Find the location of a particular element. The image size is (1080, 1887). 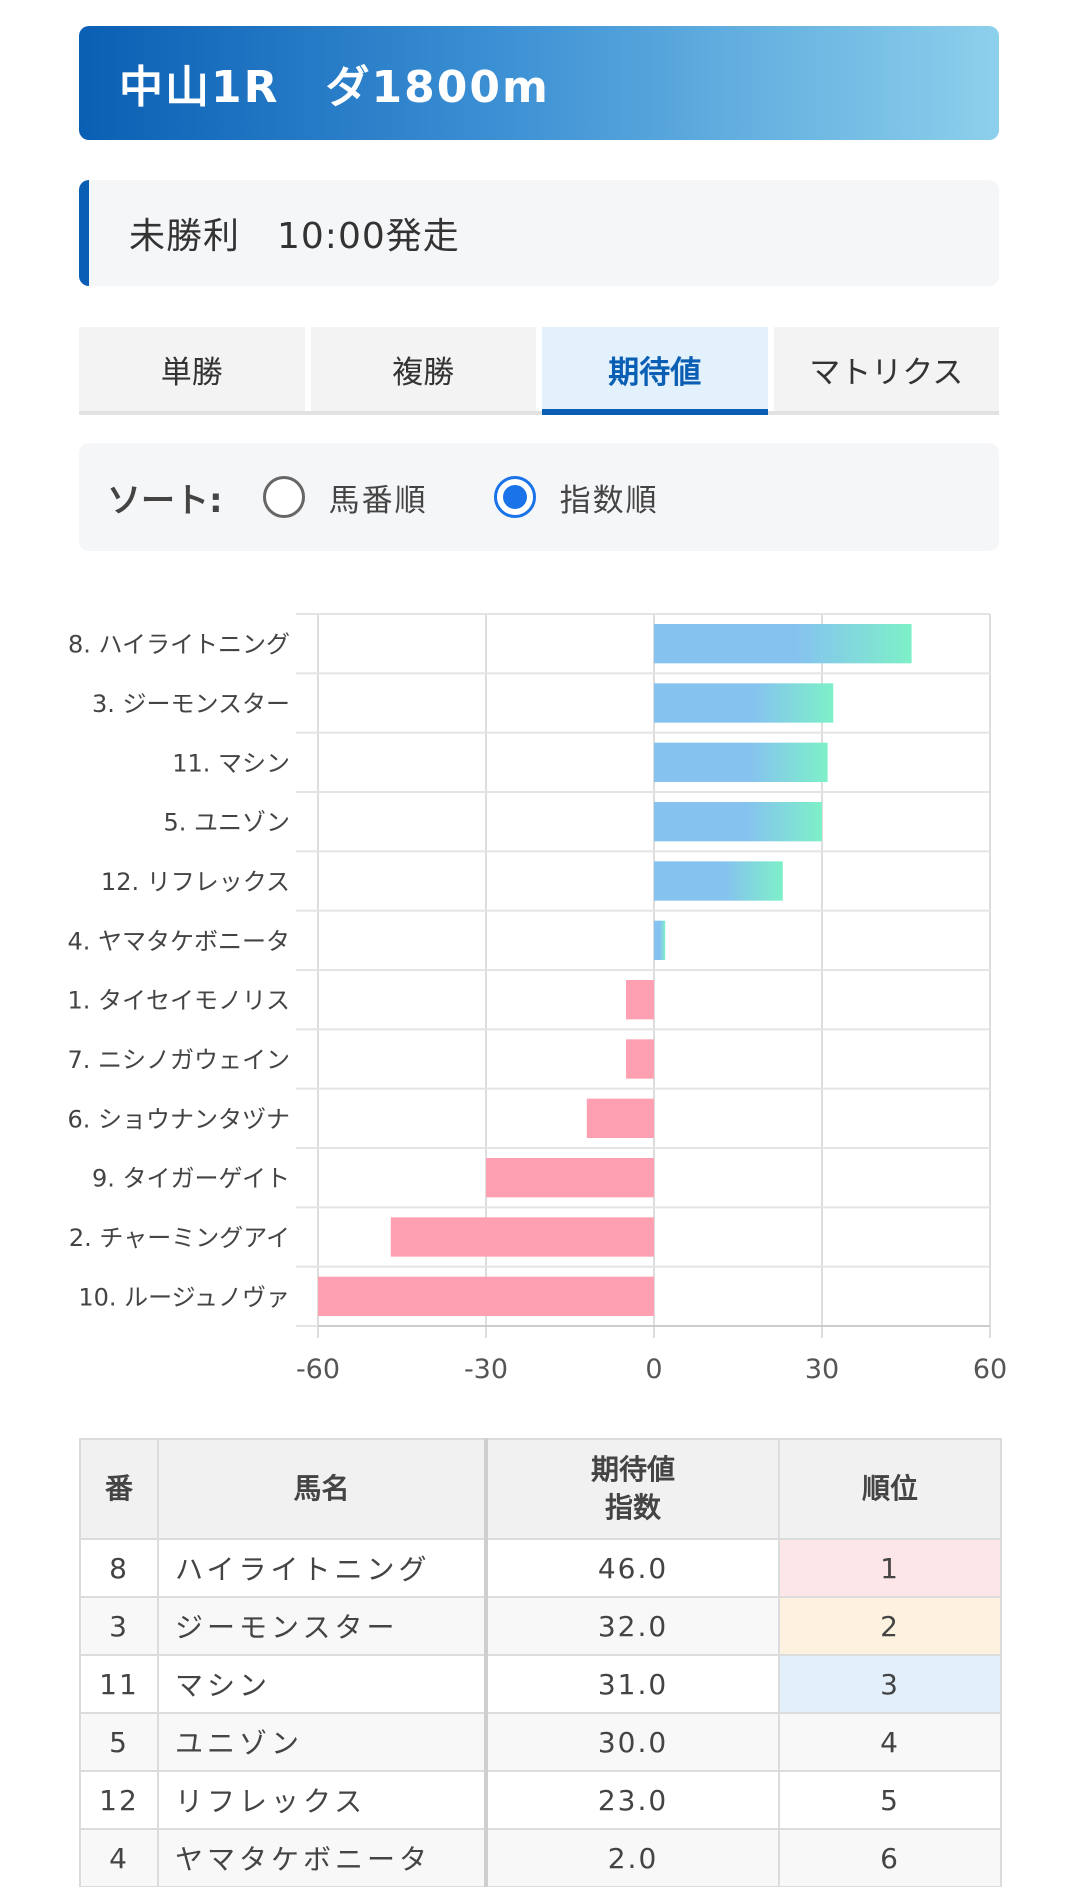

cell-index: 30.0 is located at coordinates (632, 1742).